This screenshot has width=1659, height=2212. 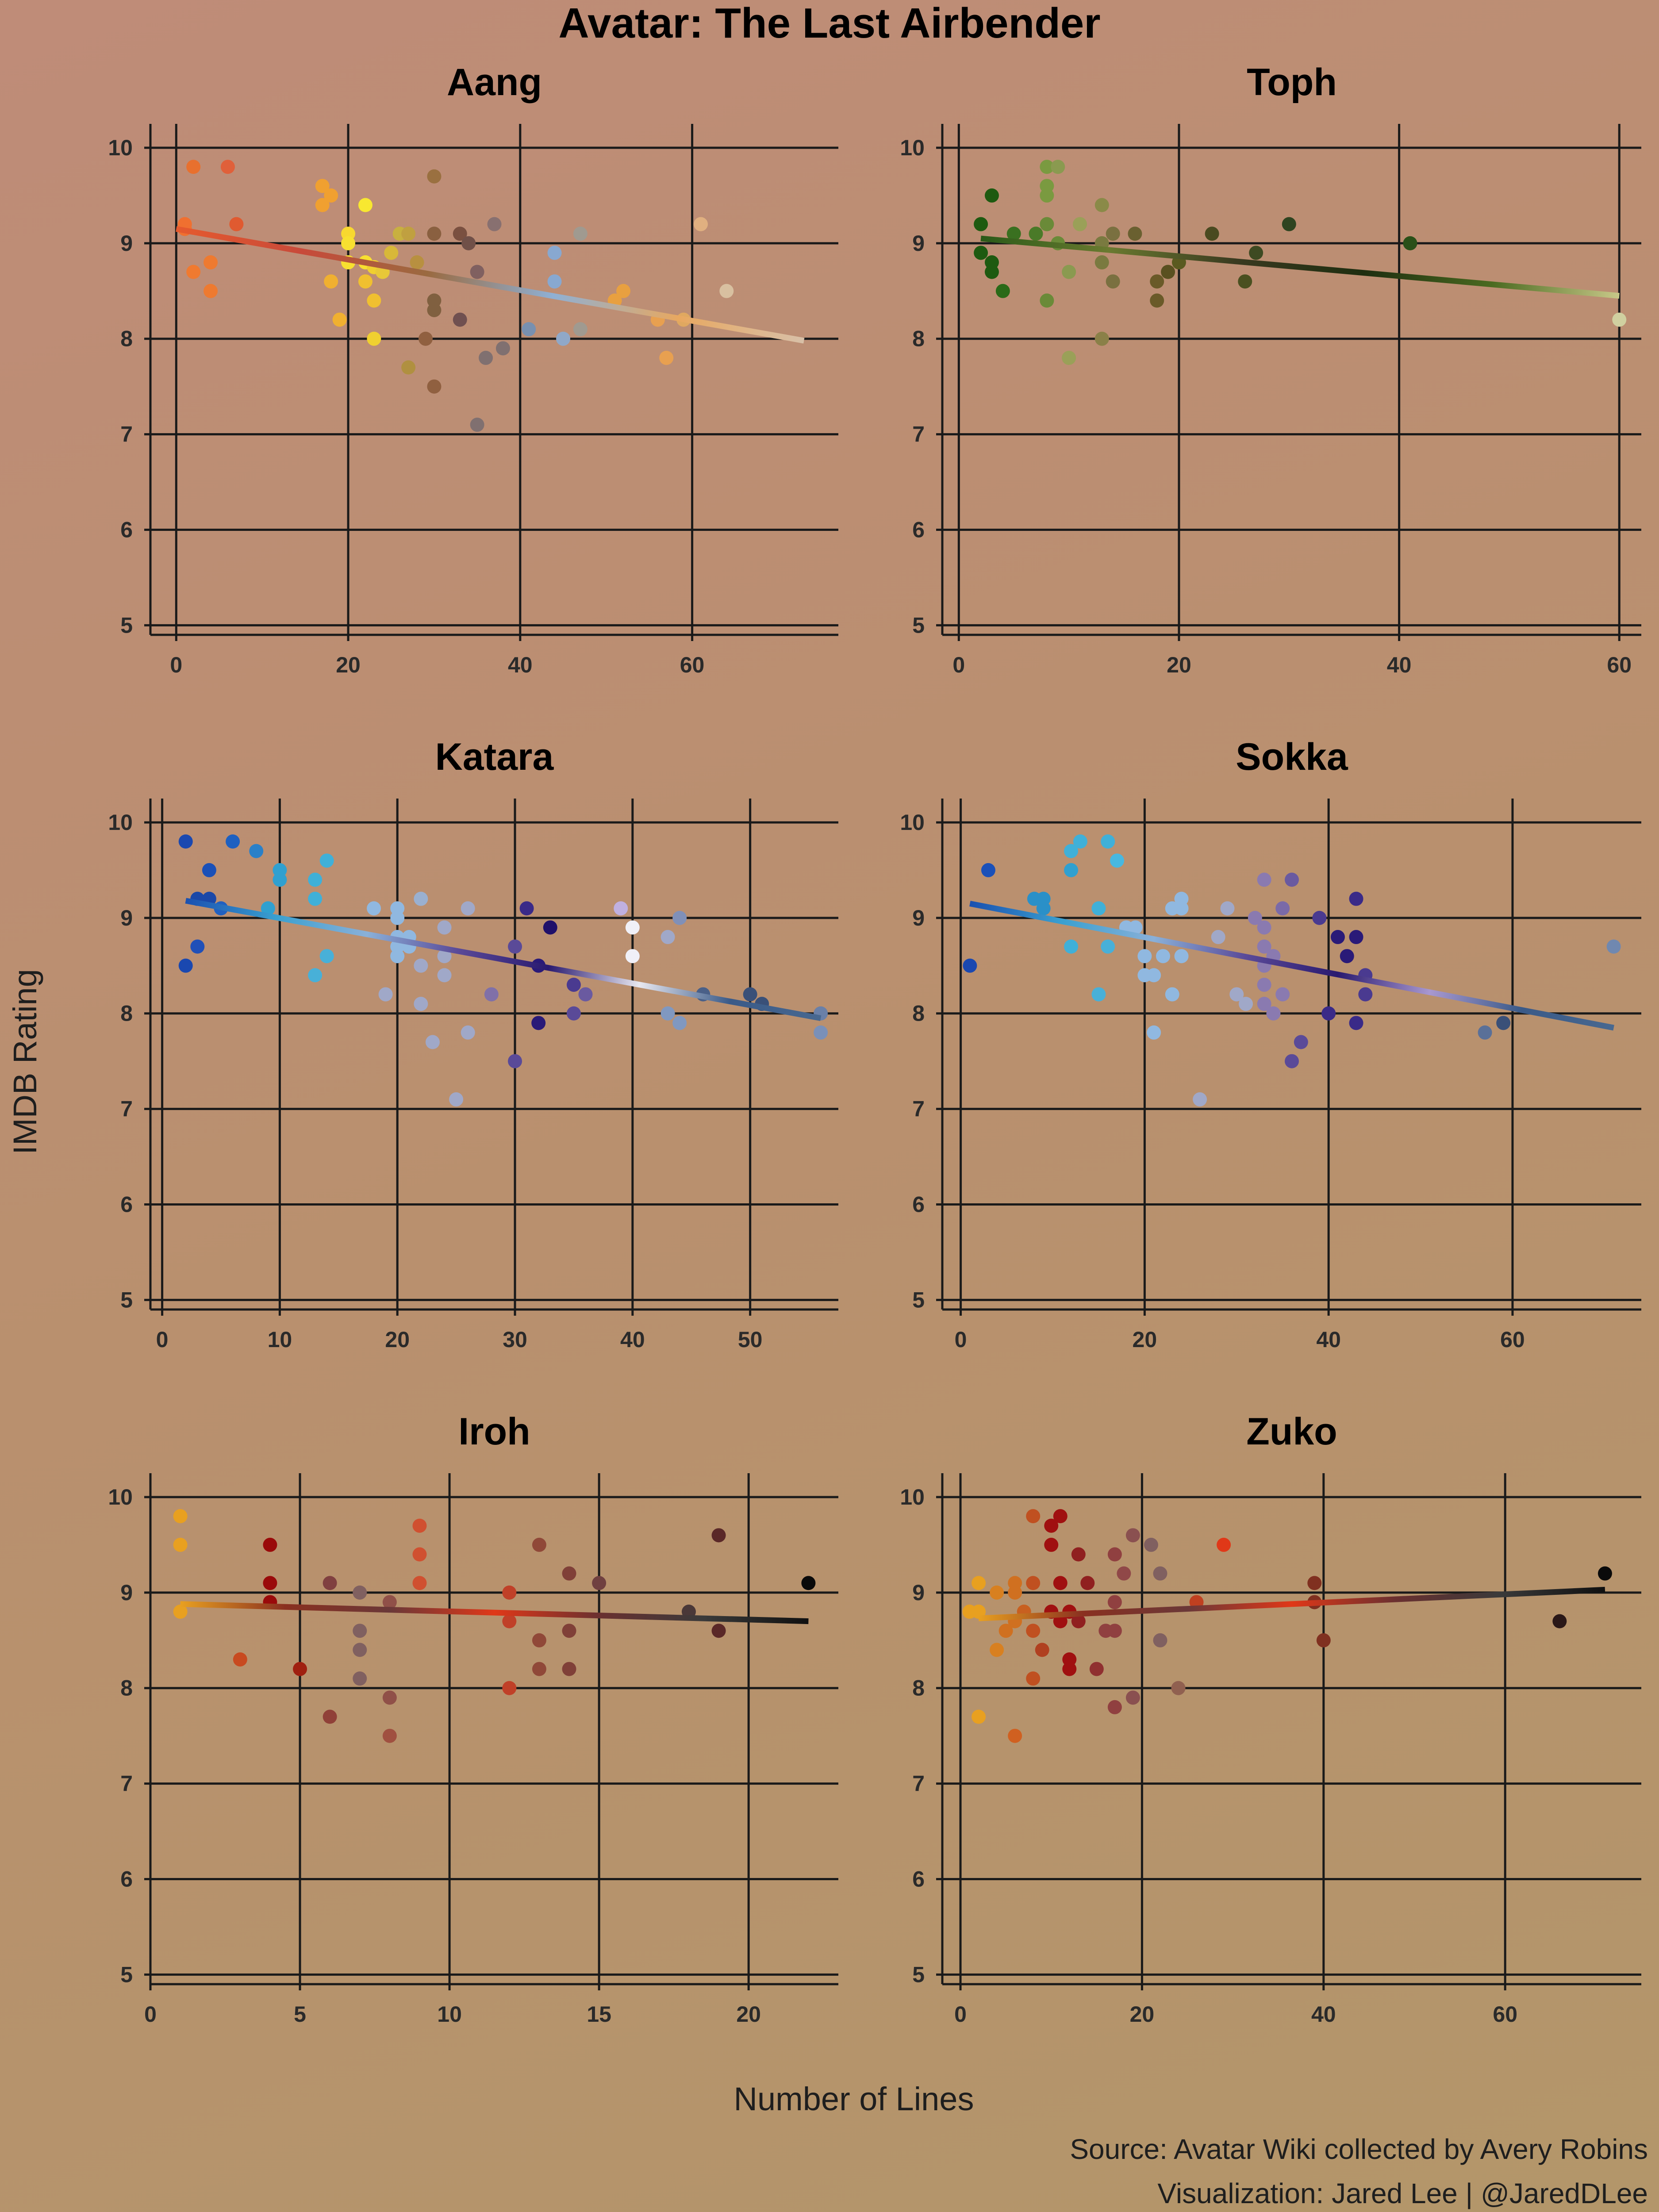 I want to click on y-tick-label: 5, so click(x=126, y=1300).